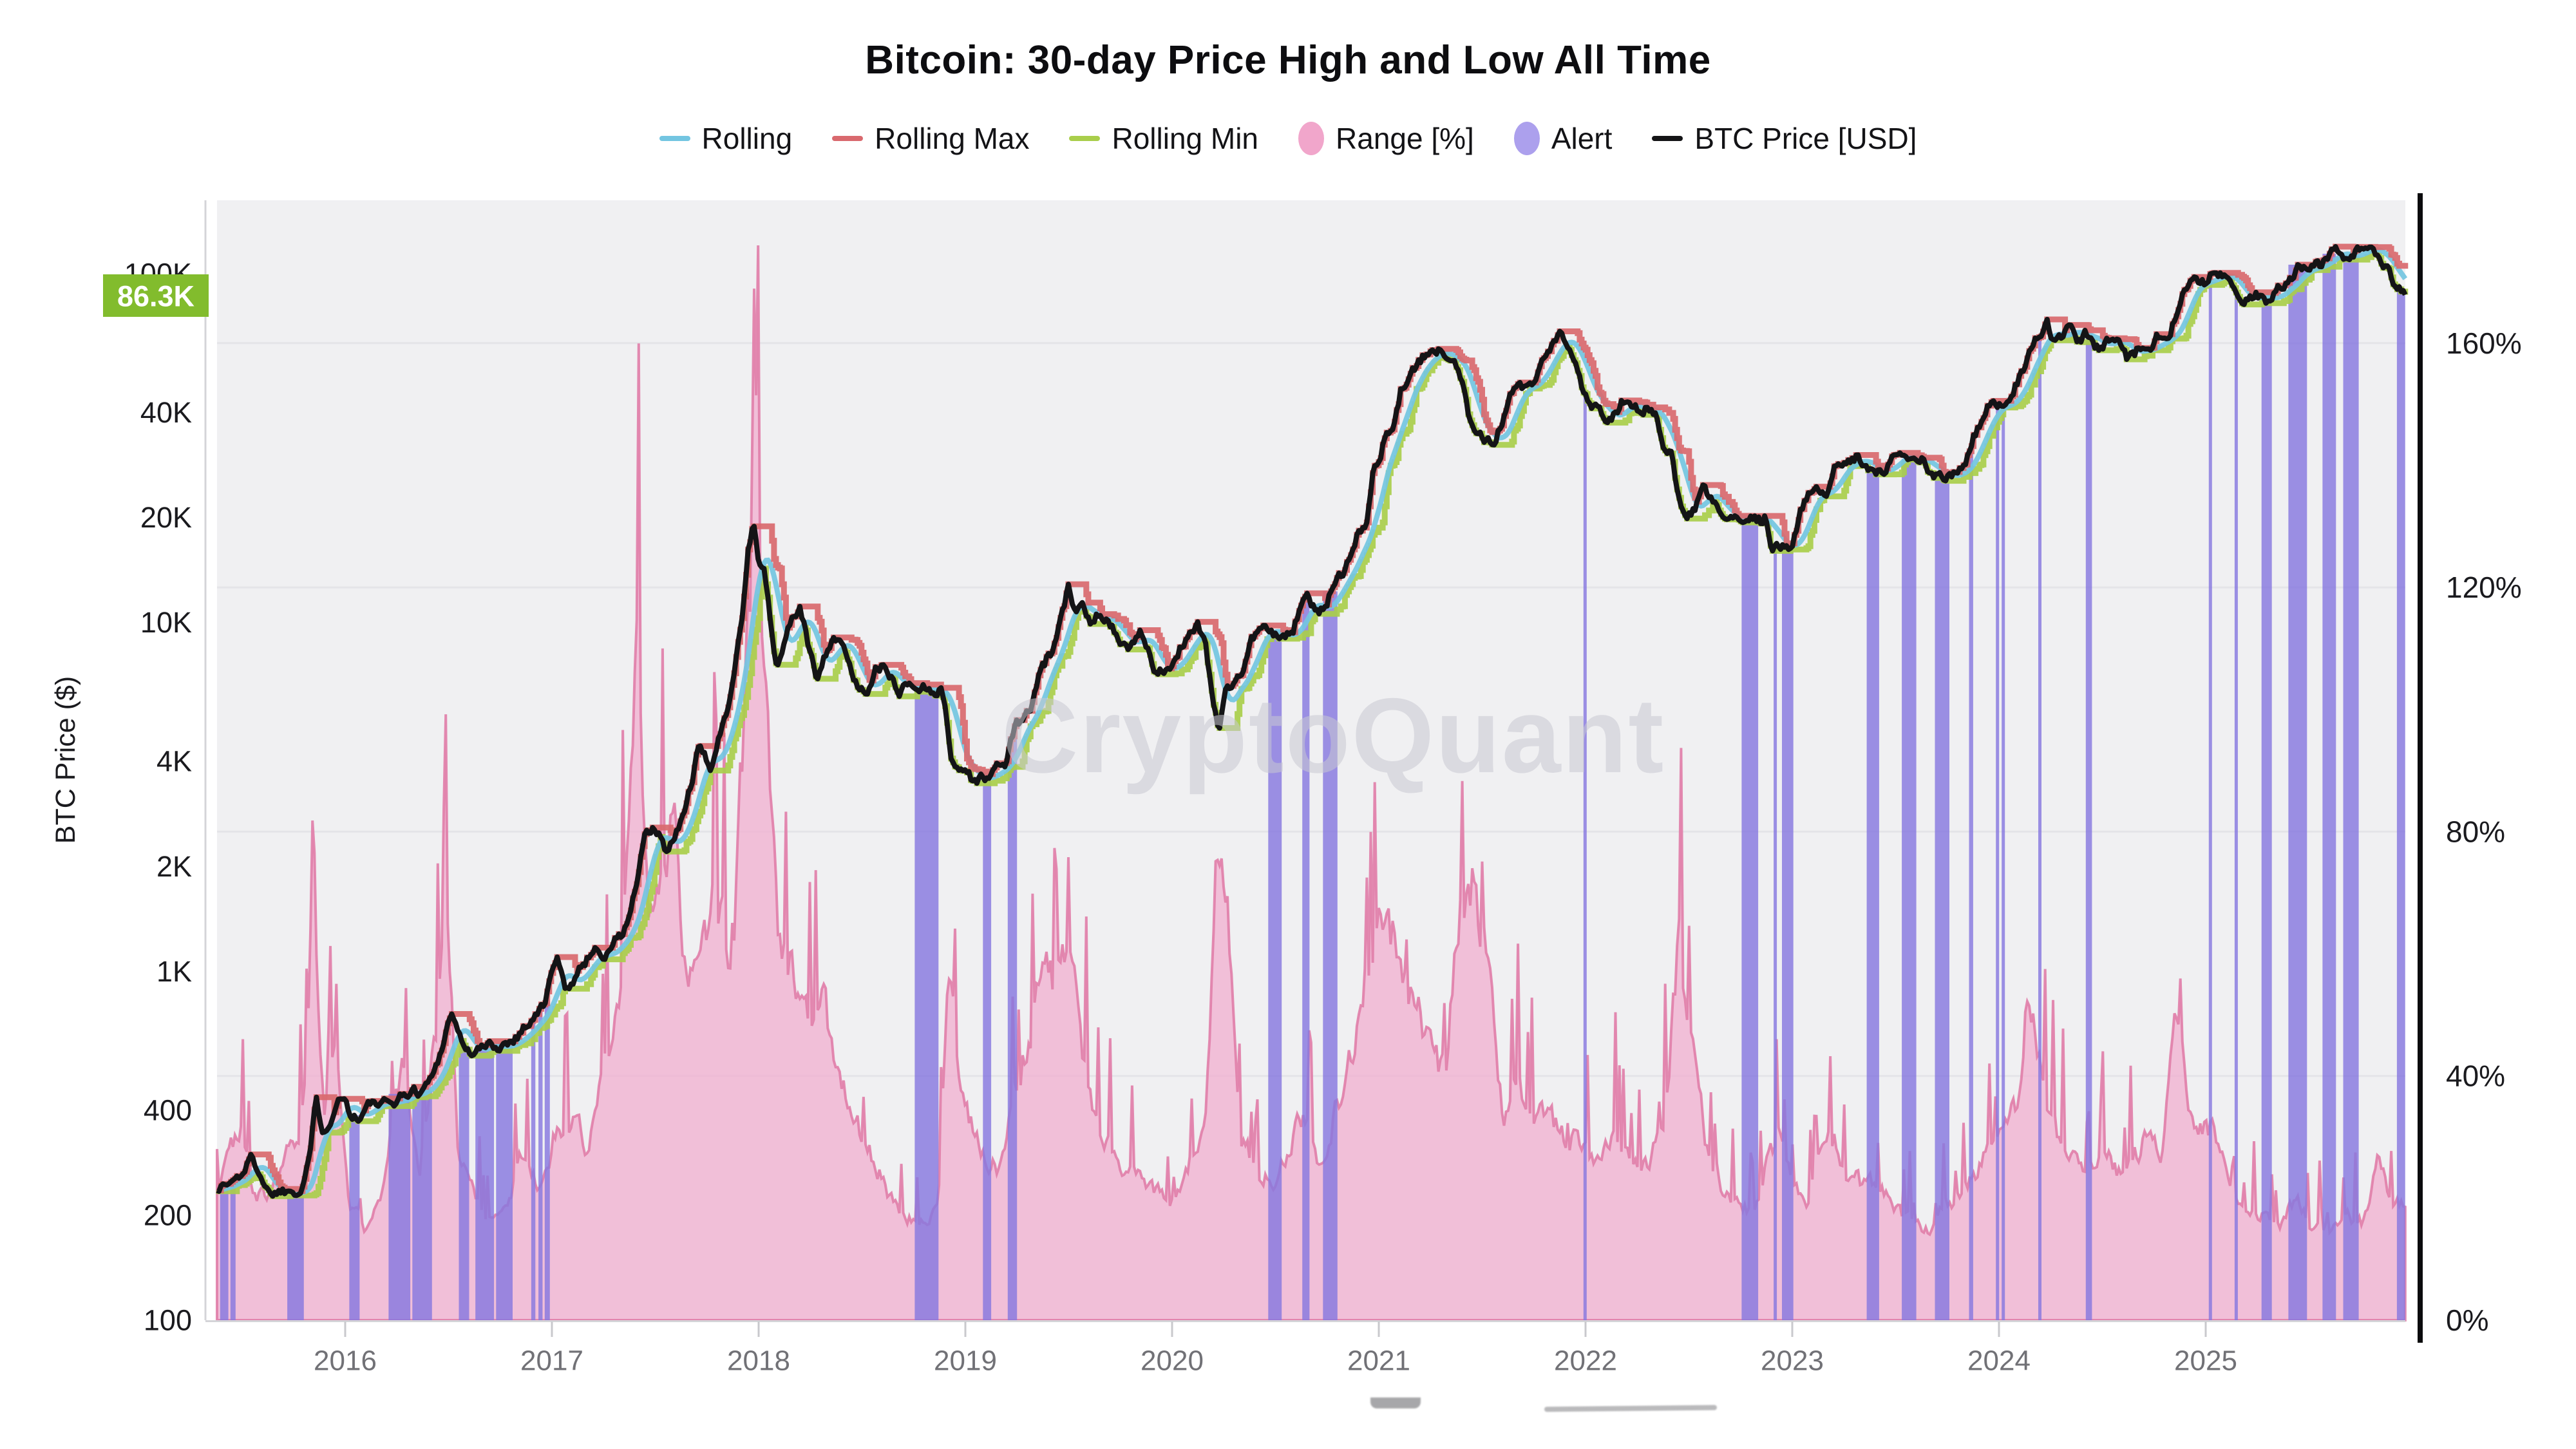 This screenshot has width=2576, height=1449. I want to click on legend-item-btc-price-usd: BTC Price [USD], so click(1785, 139).